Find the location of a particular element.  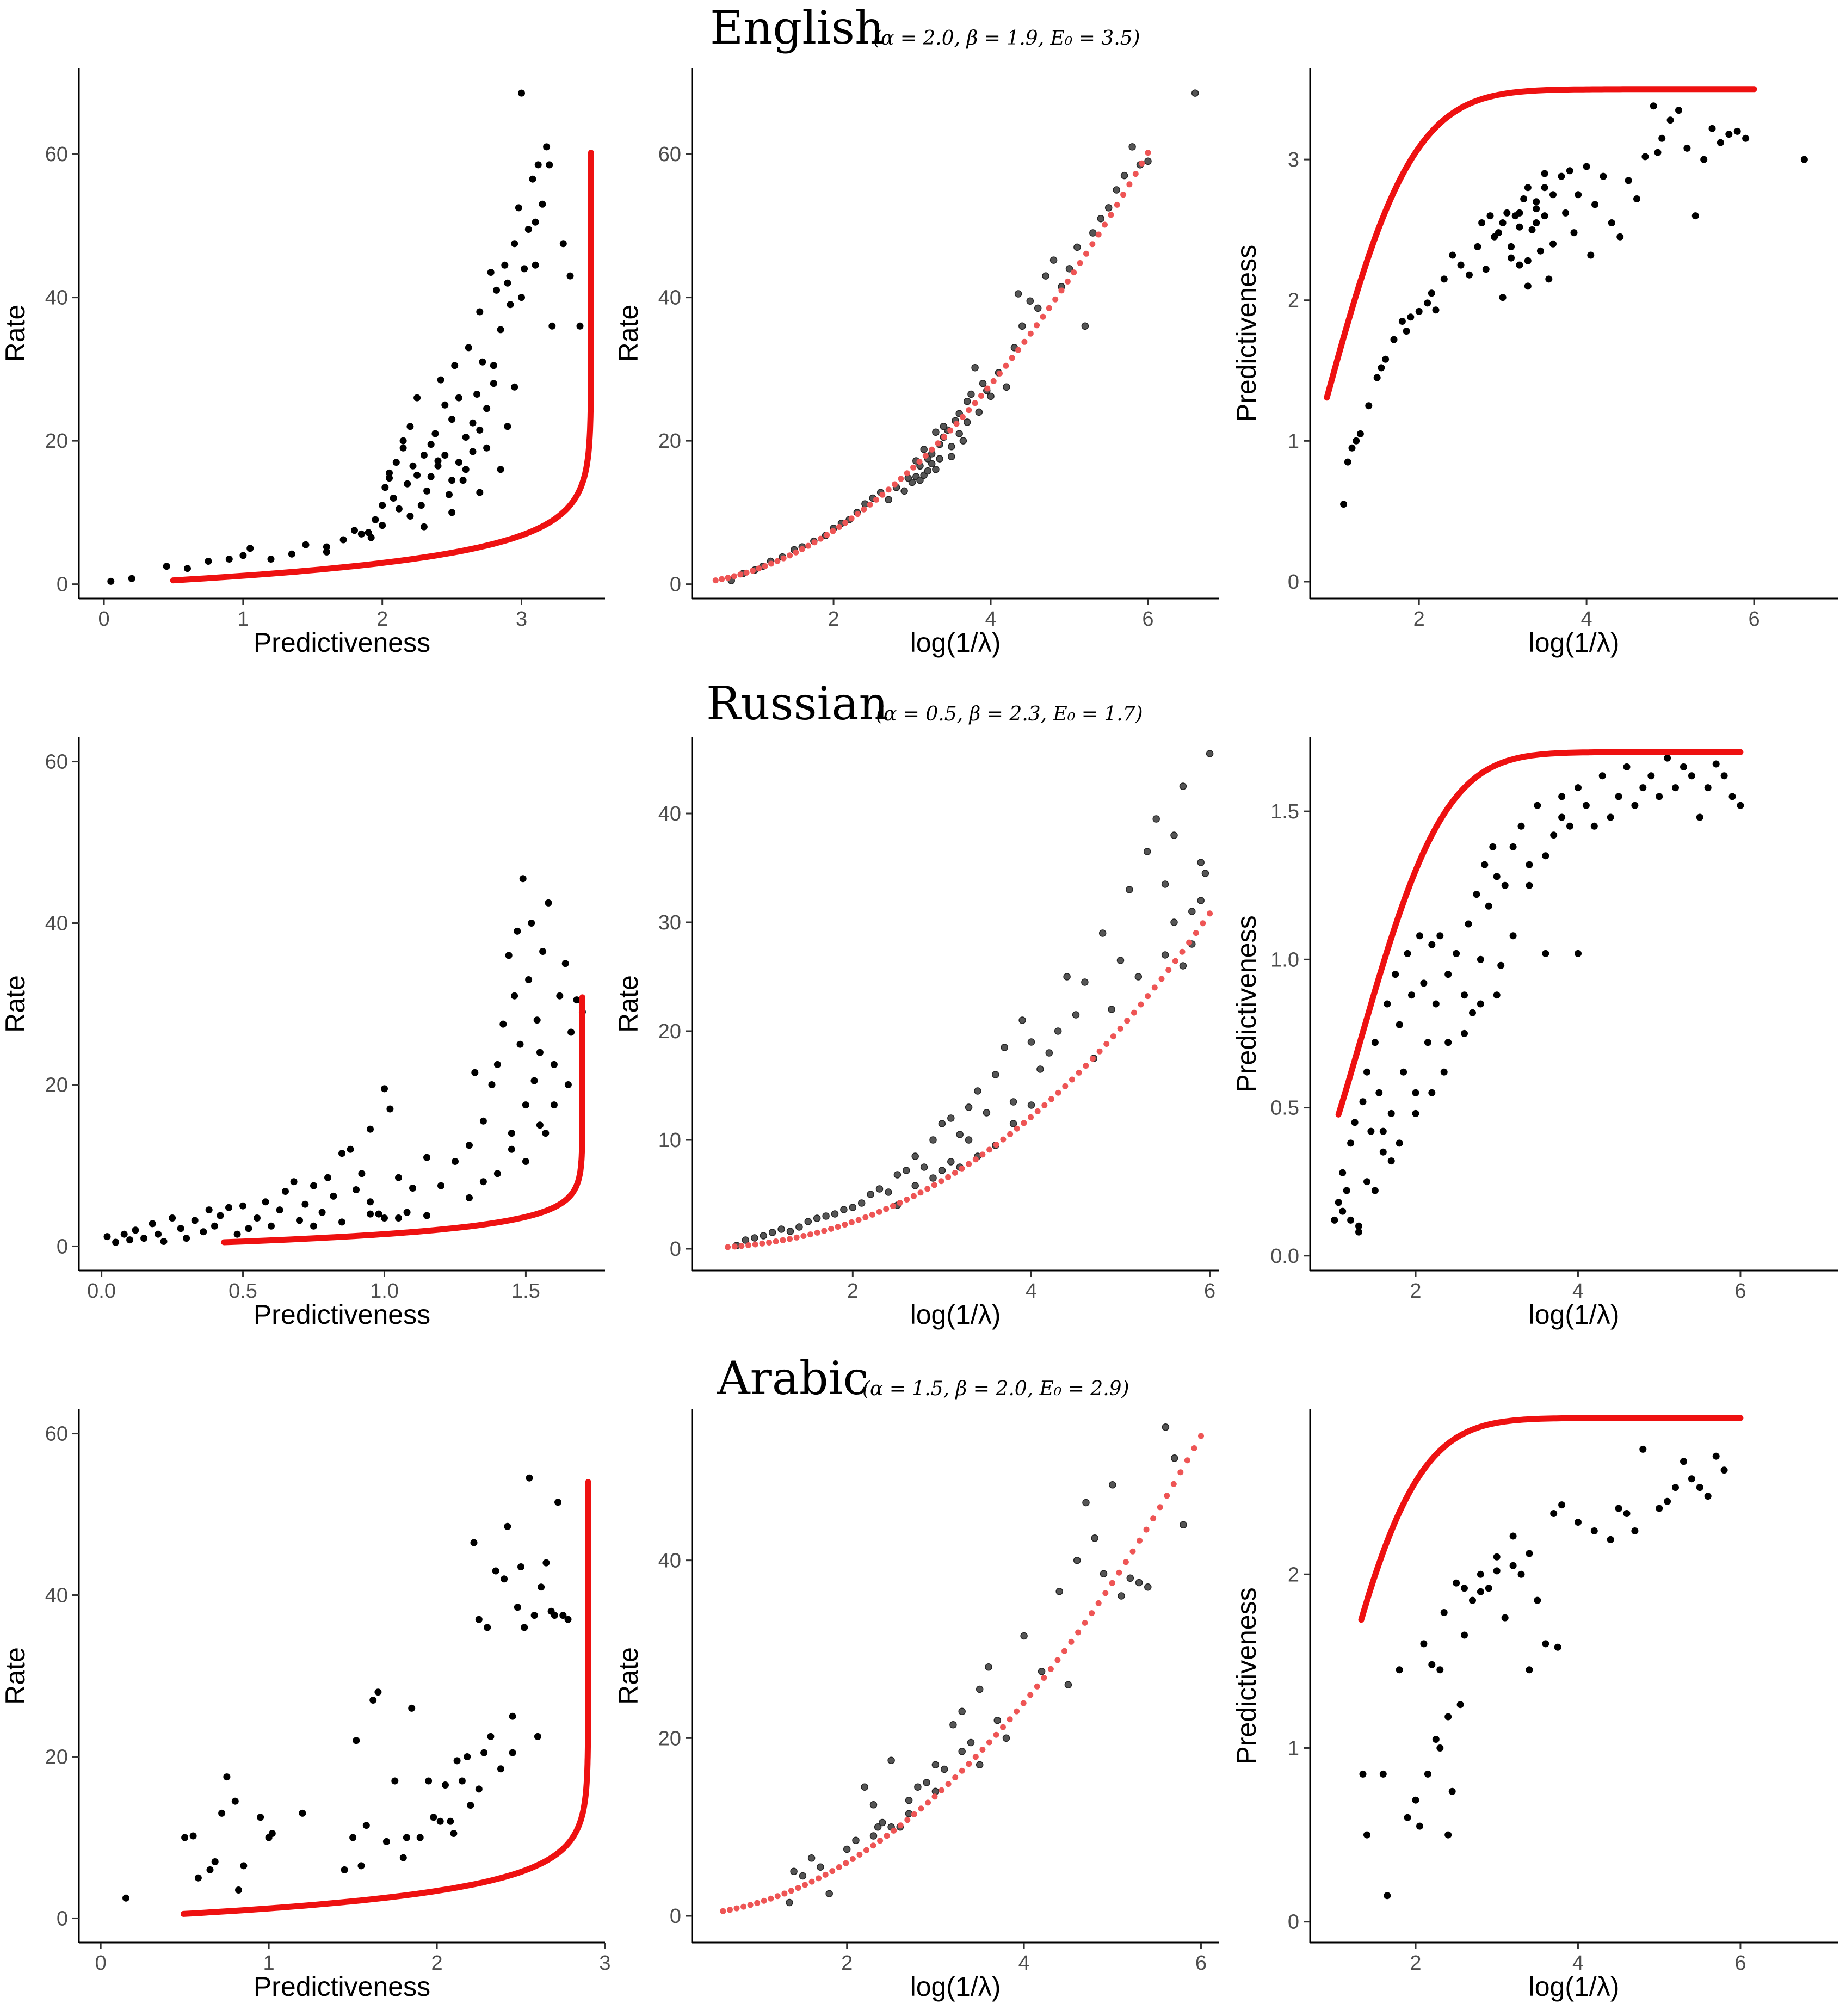

x-tick-label: 4 is located at coordinates (991, 619).